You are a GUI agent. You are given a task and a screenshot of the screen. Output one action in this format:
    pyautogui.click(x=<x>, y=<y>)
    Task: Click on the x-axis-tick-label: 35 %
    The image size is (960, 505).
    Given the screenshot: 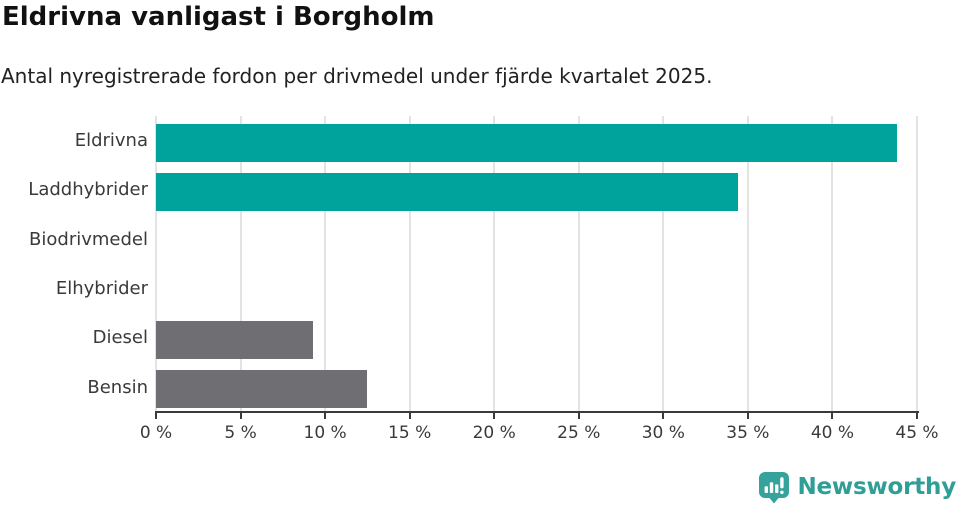 What is the action you would take?
    pyautogui.click(x=748, y=433)
    